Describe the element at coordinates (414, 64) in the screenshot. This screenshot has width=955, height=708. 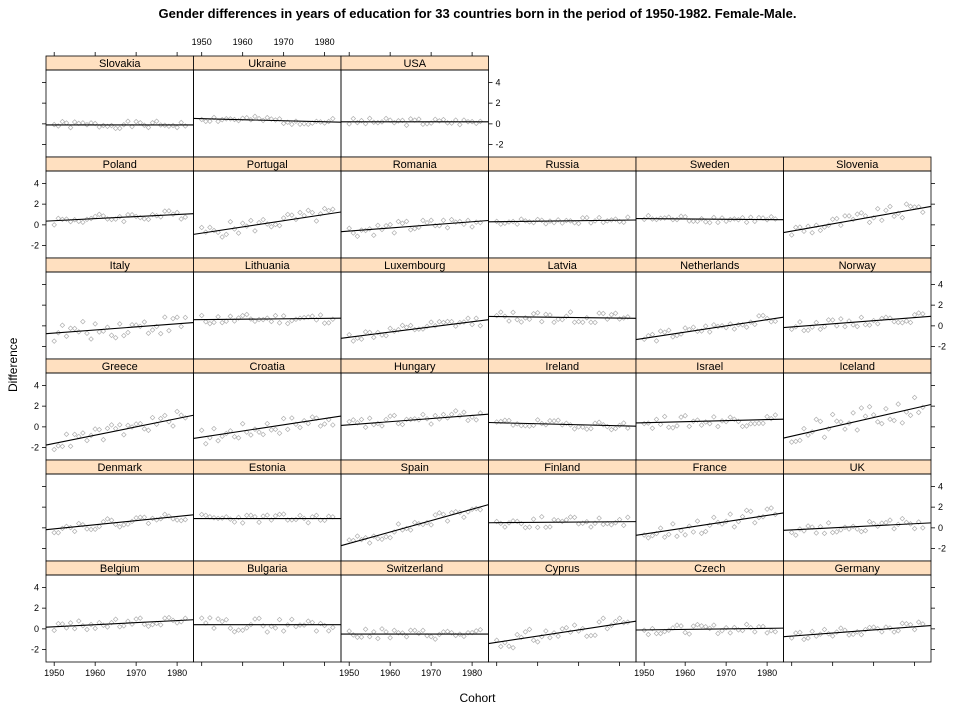
I see `panel-label: USA` at that location.